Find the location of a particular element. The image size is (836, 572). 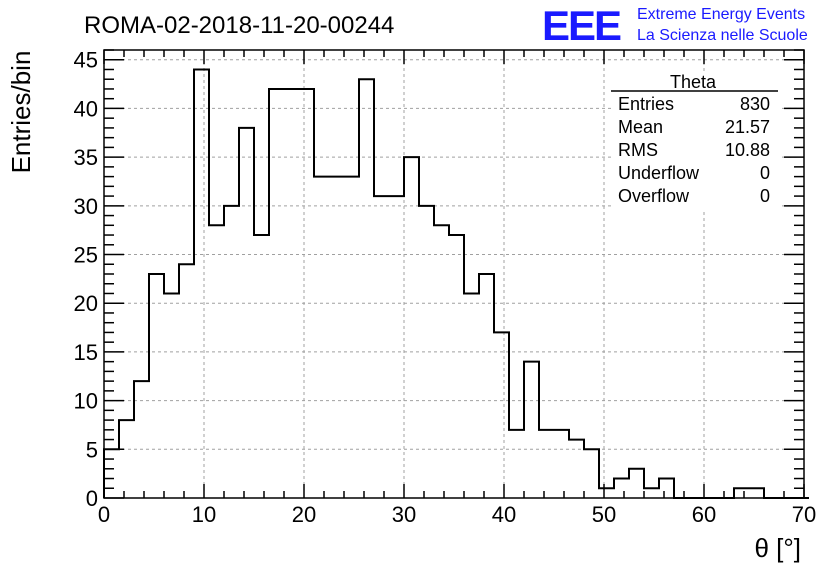

eee-logo-letters: EEE is located at coordinates (581, 25).